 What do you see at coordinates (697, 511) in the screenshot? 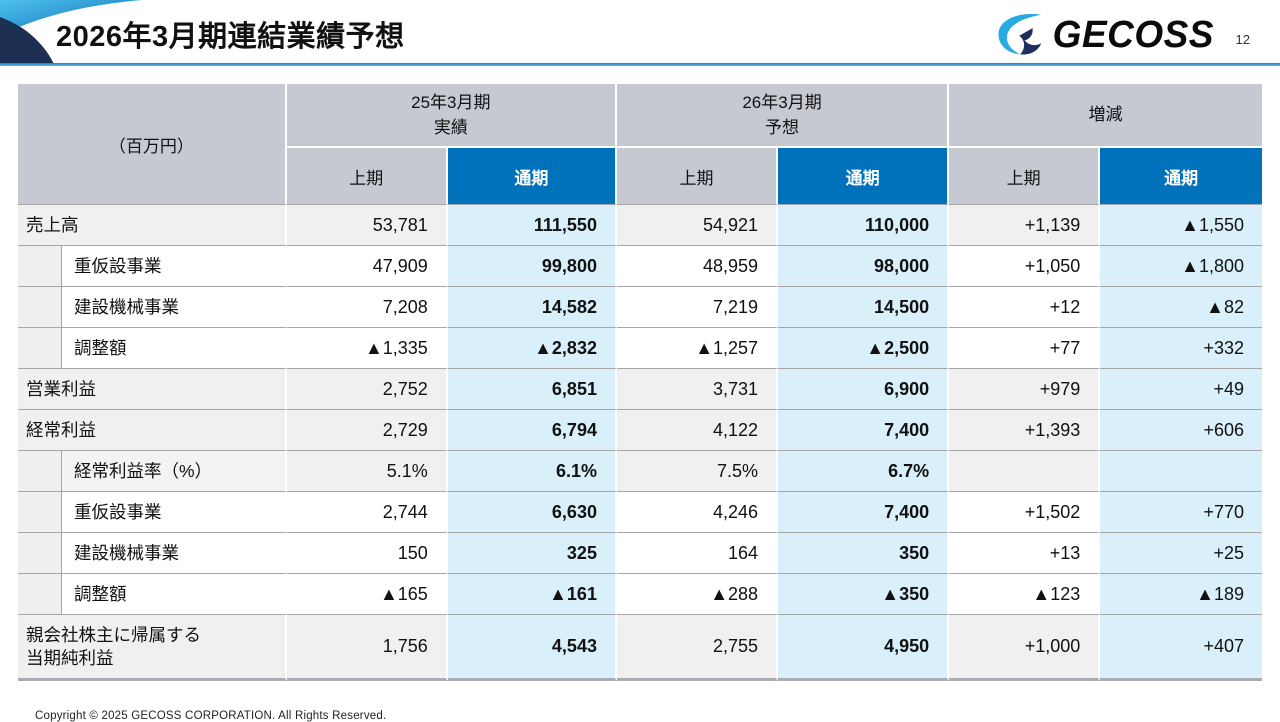
I see `value-cell: 4,246` at bounding box center [697, 511].